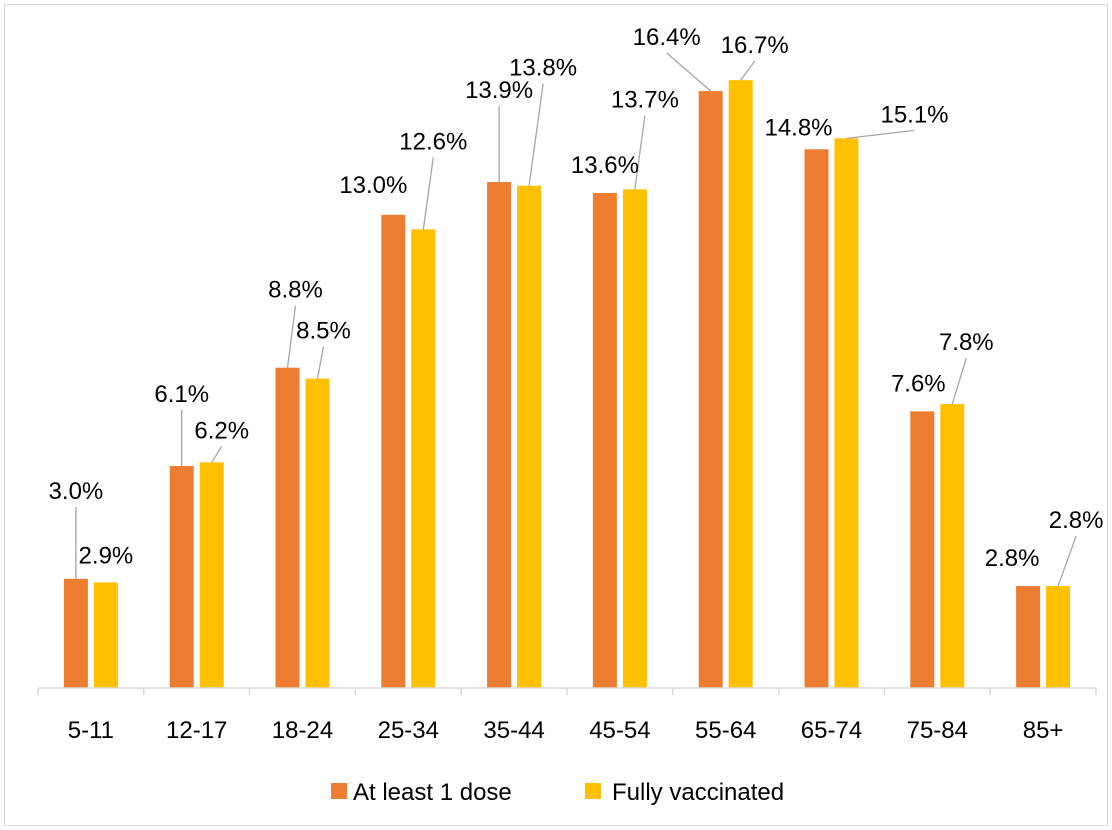 This screenshot has height=830, width=1112. I want to click on data-label-fully-vaccinated: 7.8%, so click(966, 342).